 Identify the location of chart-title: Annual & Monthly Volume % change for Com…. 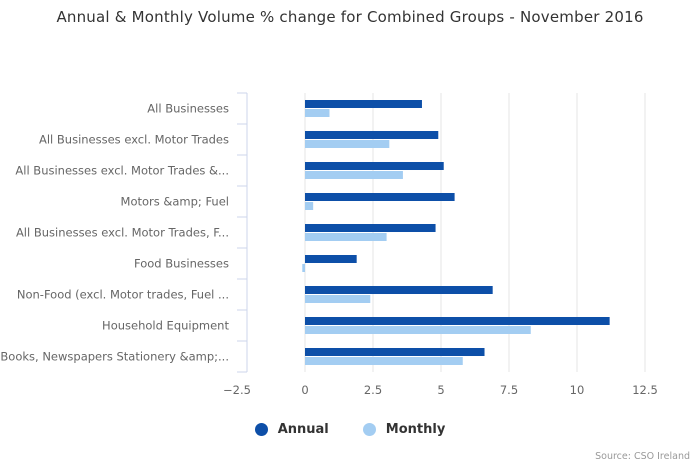
(350, 17).